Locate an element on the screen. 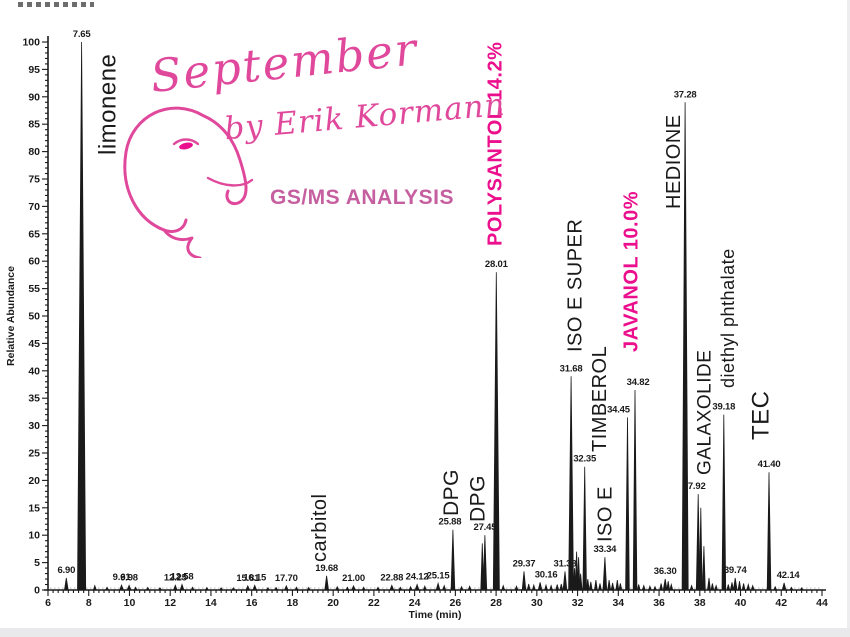 This screenshot has height=637, width=850. compound-label: limonene is located at coordinates (108, 104).